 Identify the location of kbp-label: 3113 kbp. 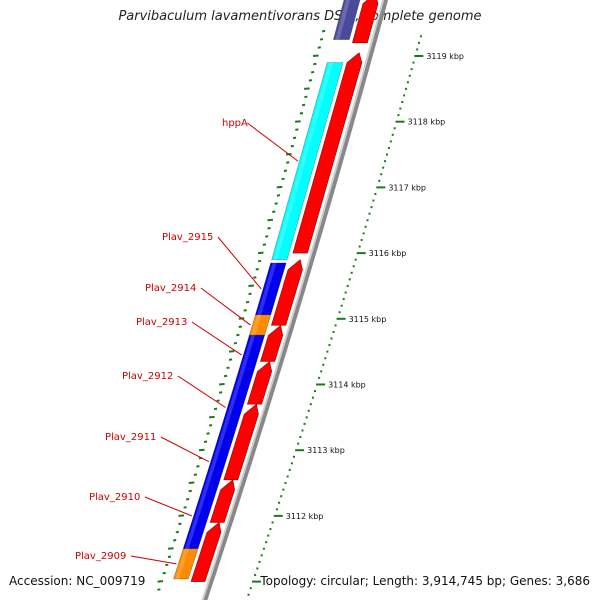
(326, 450).